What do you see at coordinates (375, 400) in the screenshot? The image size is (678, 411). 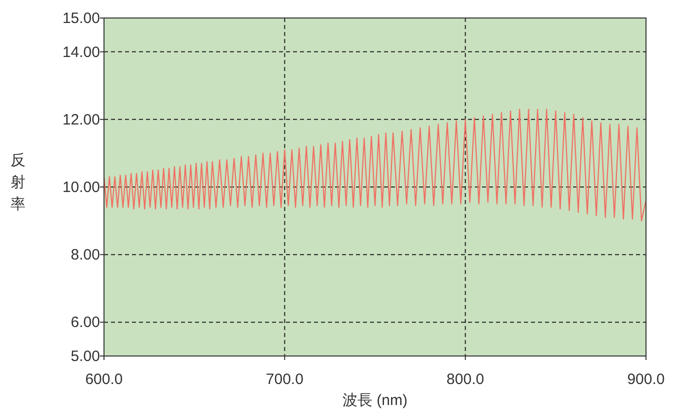 I see `x-axis-title: 波長 (nm)` at bounding box center [375, 400].